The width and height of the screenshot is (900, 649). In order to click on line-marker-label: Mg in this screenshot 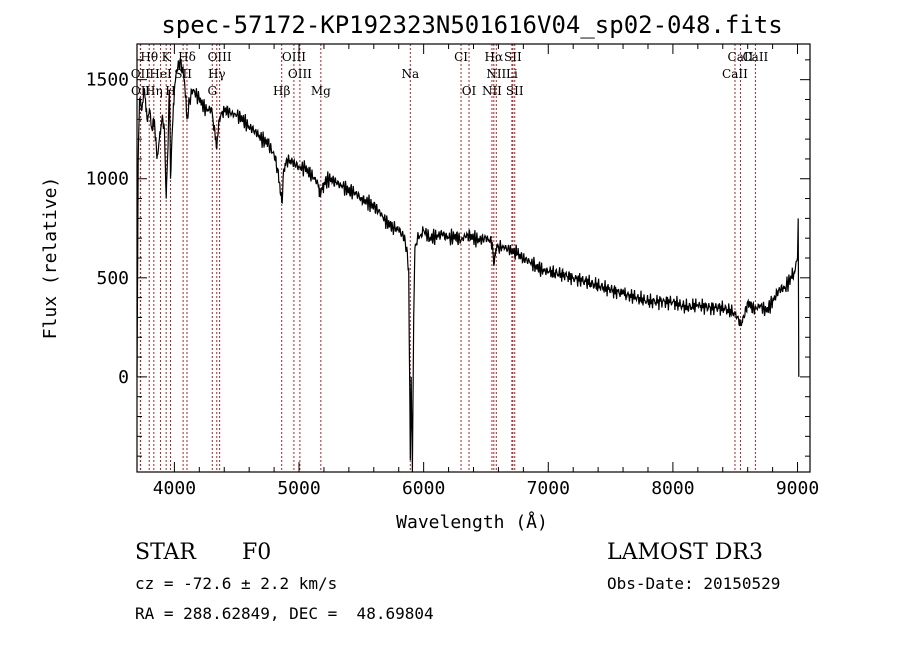, I will do `click(321, 91)`.